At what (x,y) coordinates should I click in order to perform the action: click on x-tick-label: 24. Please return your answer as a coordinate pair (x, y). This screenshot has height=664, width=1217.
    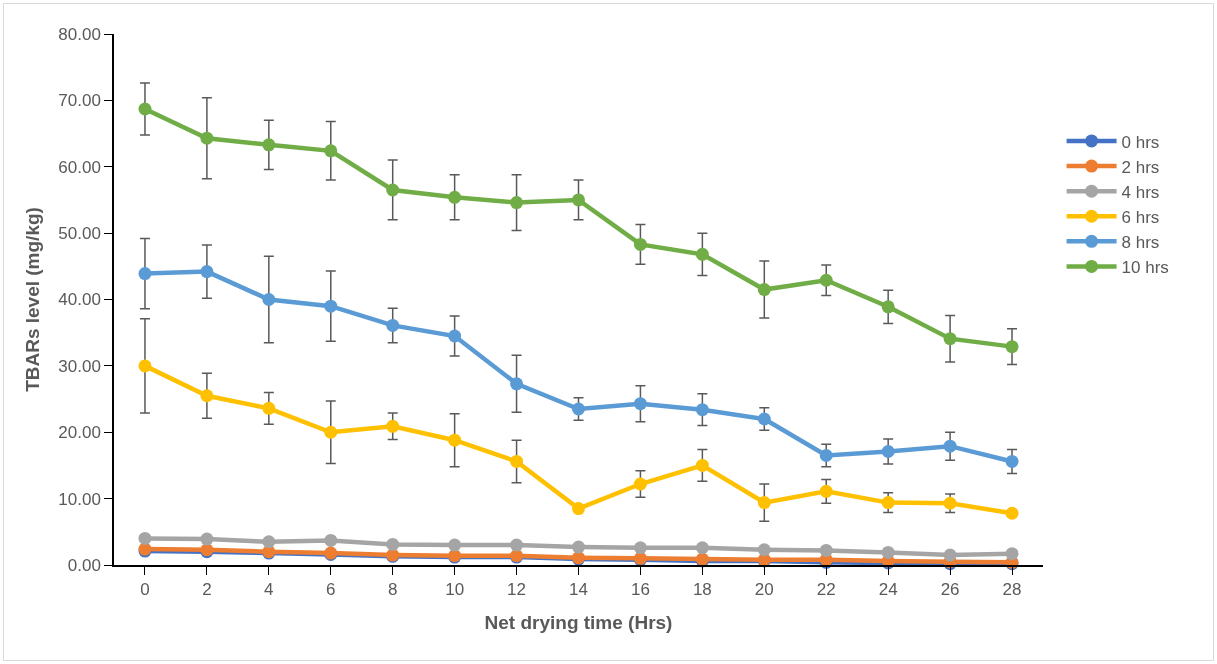
    Looking at the image, I should click on (888, 590).